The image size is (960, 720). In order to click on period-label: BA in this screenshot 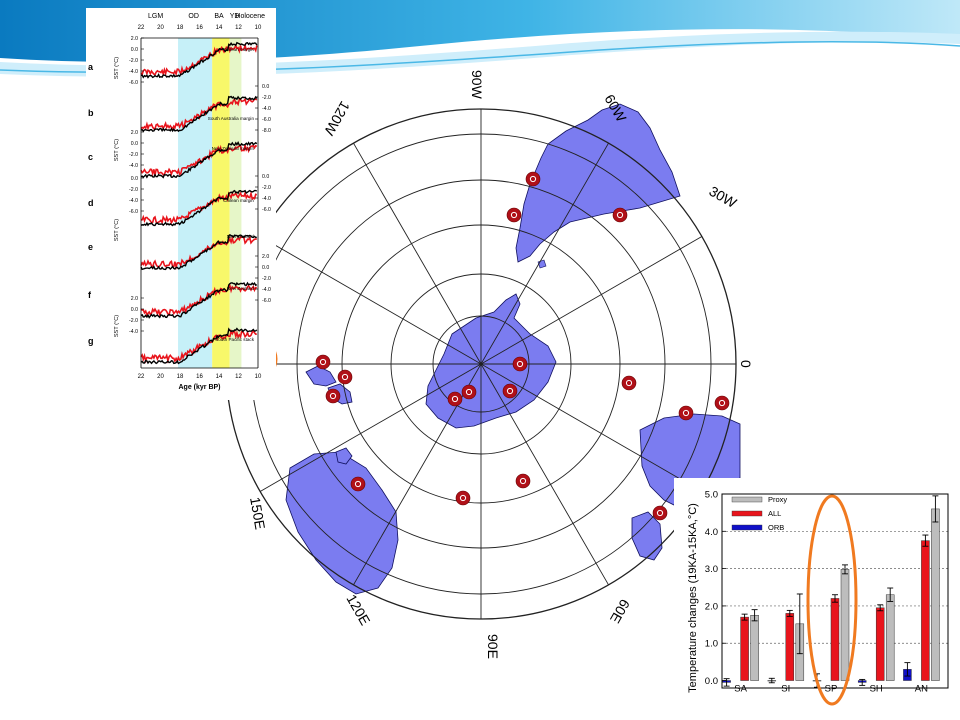, I will do `click(219, 16)`.